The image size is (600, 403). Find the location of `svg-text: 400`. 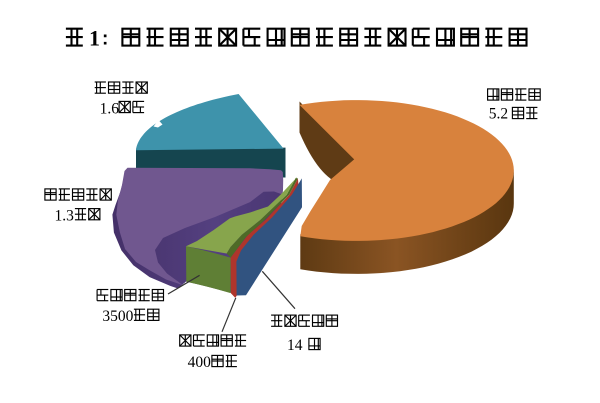

svg-text: 400 is located at coordinates (200, 362).